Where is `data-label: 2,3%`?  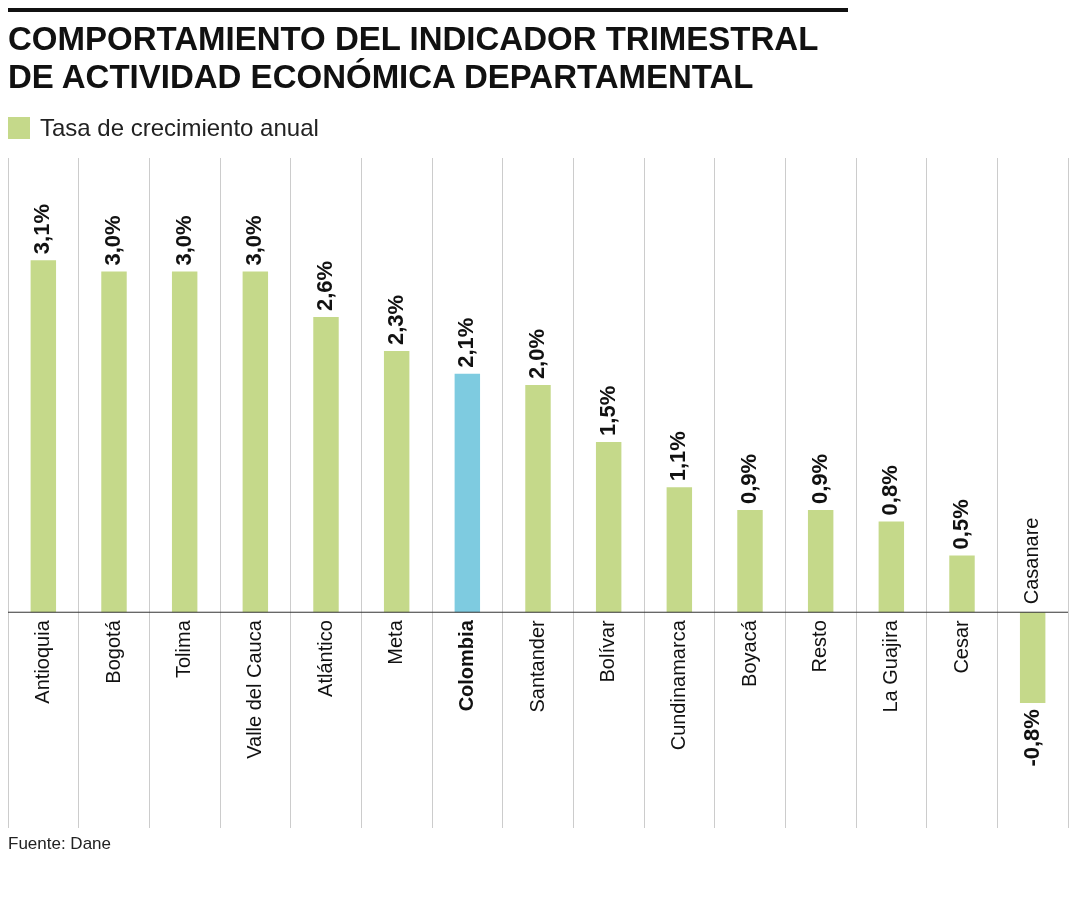
data-label: 2,3% is located at coordinates (395, 320).